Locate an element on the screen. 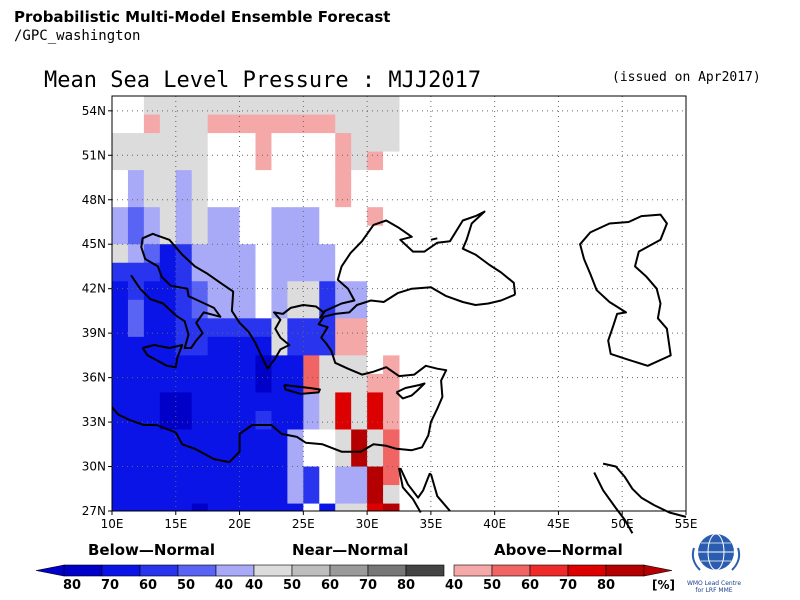 This screenshot has width=800, height=600. longitude-tick-label: 25E is located at coordinates (303, 524).